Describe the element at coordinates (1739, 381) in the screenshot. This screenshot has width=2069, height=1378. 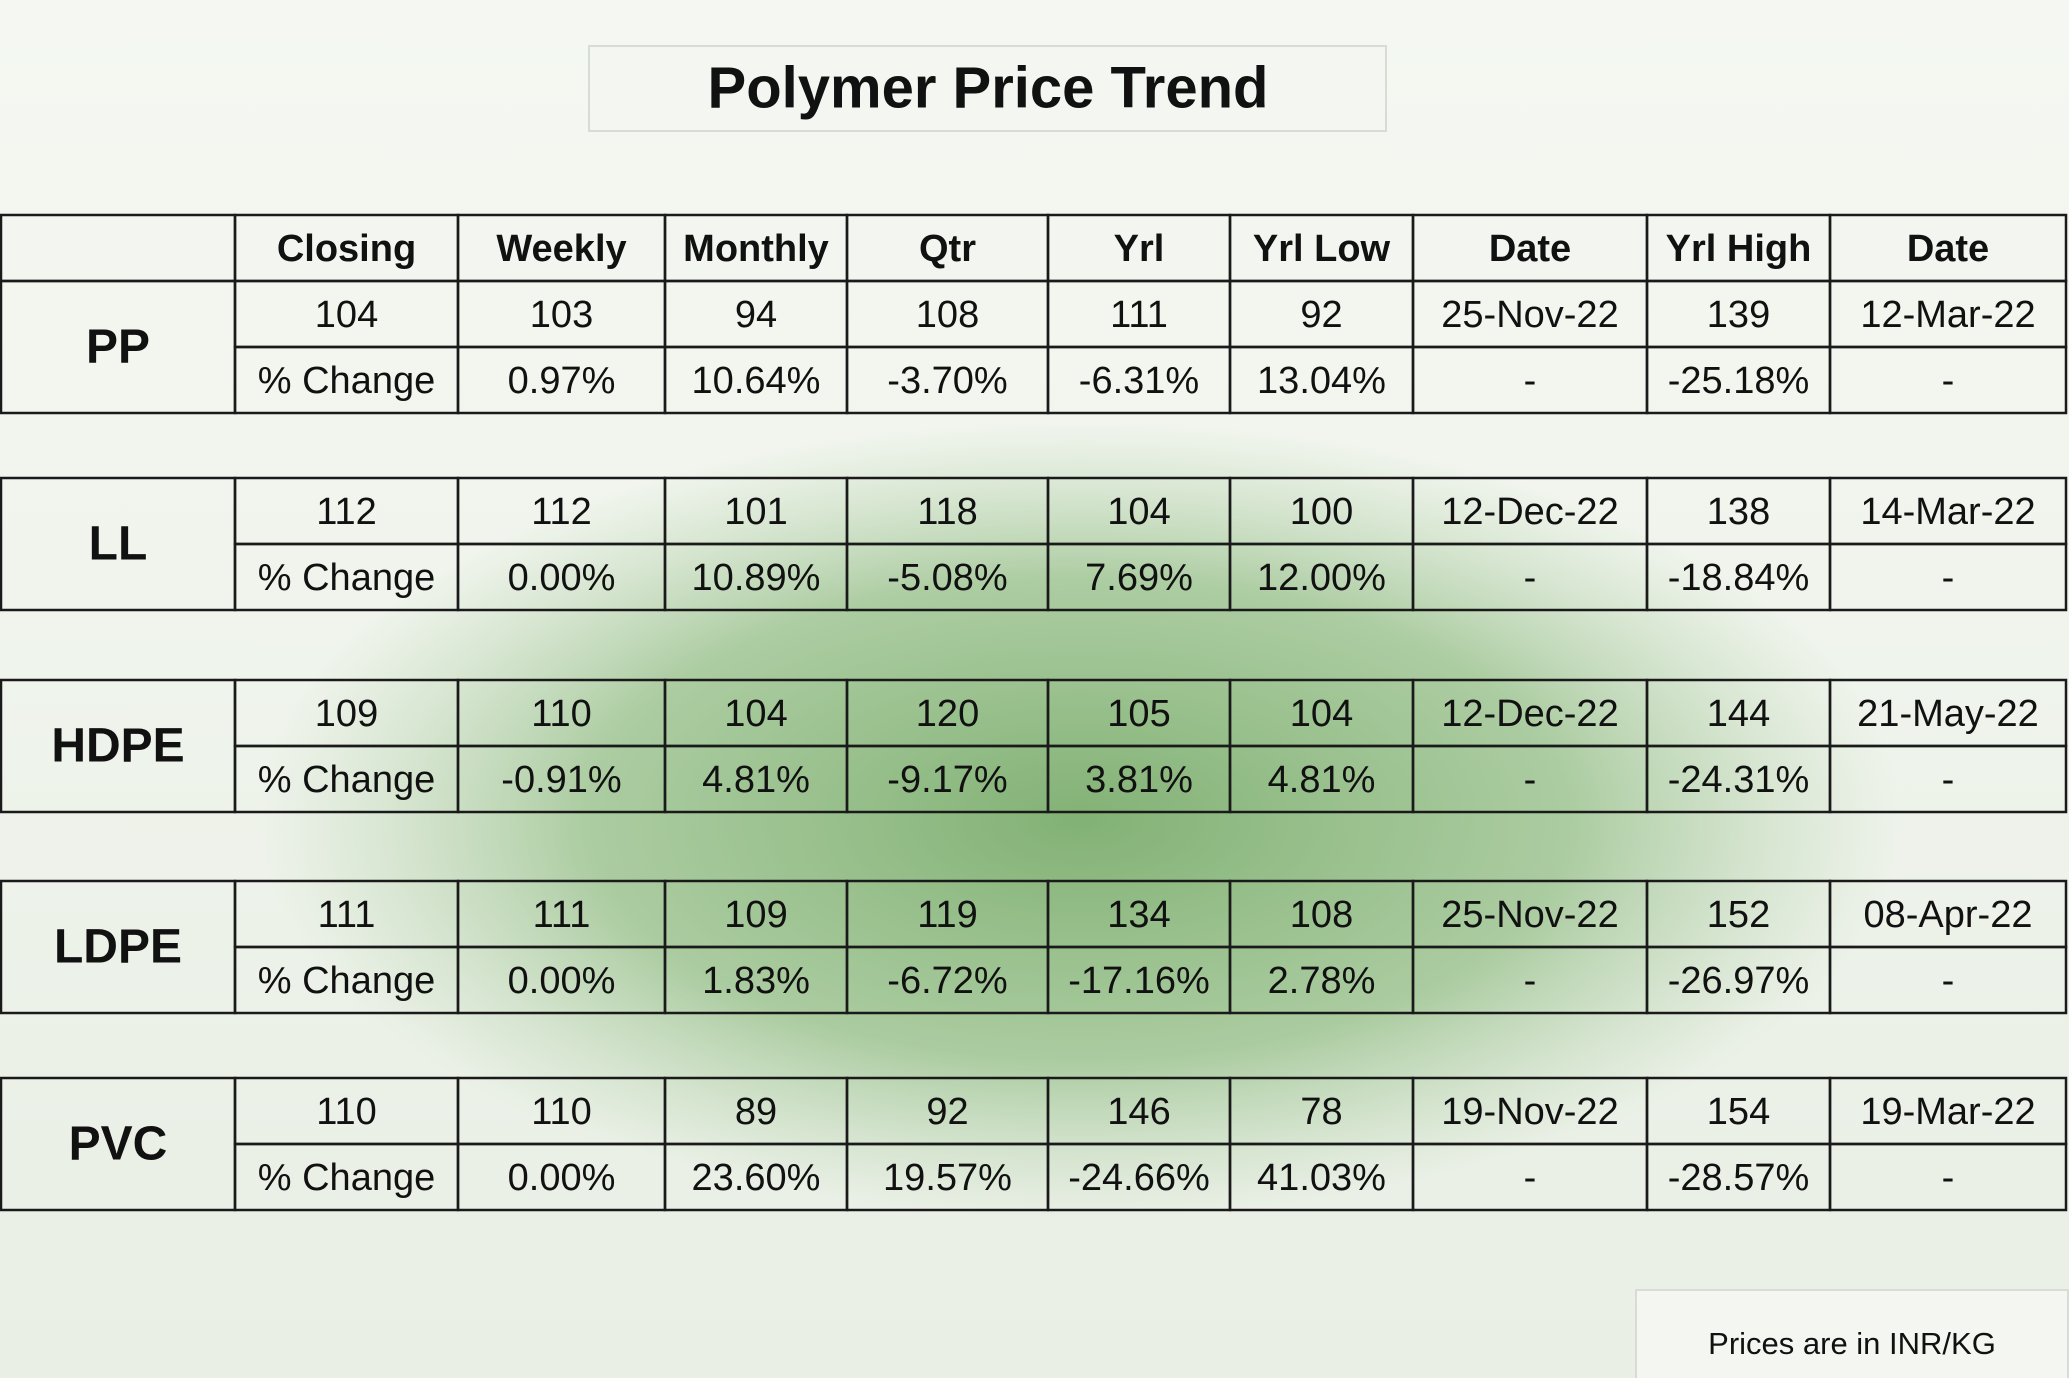
I see `change-cell: -25.18%` at that location.